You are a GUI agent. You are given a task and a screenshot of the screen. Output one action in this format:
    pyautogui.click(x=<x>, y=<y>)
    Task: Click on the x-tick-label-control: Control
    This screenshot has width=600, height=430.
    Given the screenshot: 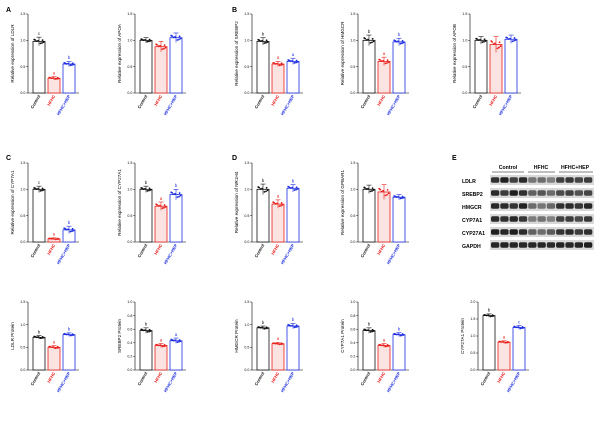 What is the action you would take?
    pyautogui.click(x=36, y=101)
    